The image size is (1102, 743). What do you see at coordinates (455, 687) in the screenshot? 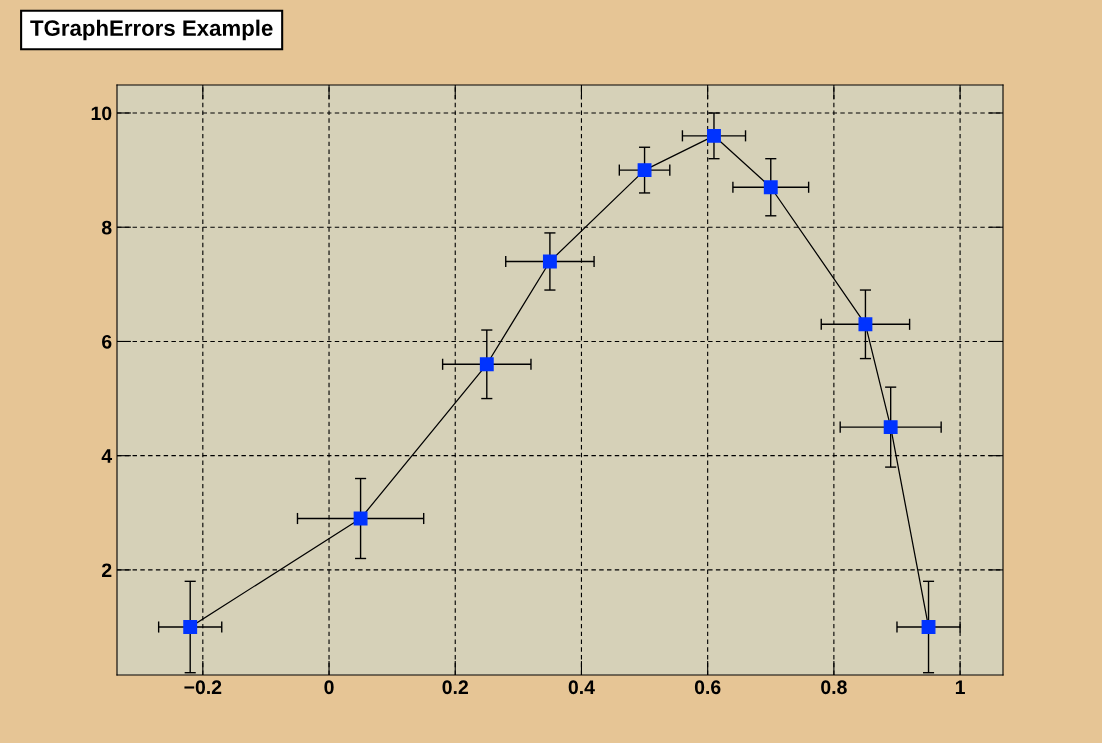
I see `x-tick-label: 0.2` at bounding box center [455, 687].